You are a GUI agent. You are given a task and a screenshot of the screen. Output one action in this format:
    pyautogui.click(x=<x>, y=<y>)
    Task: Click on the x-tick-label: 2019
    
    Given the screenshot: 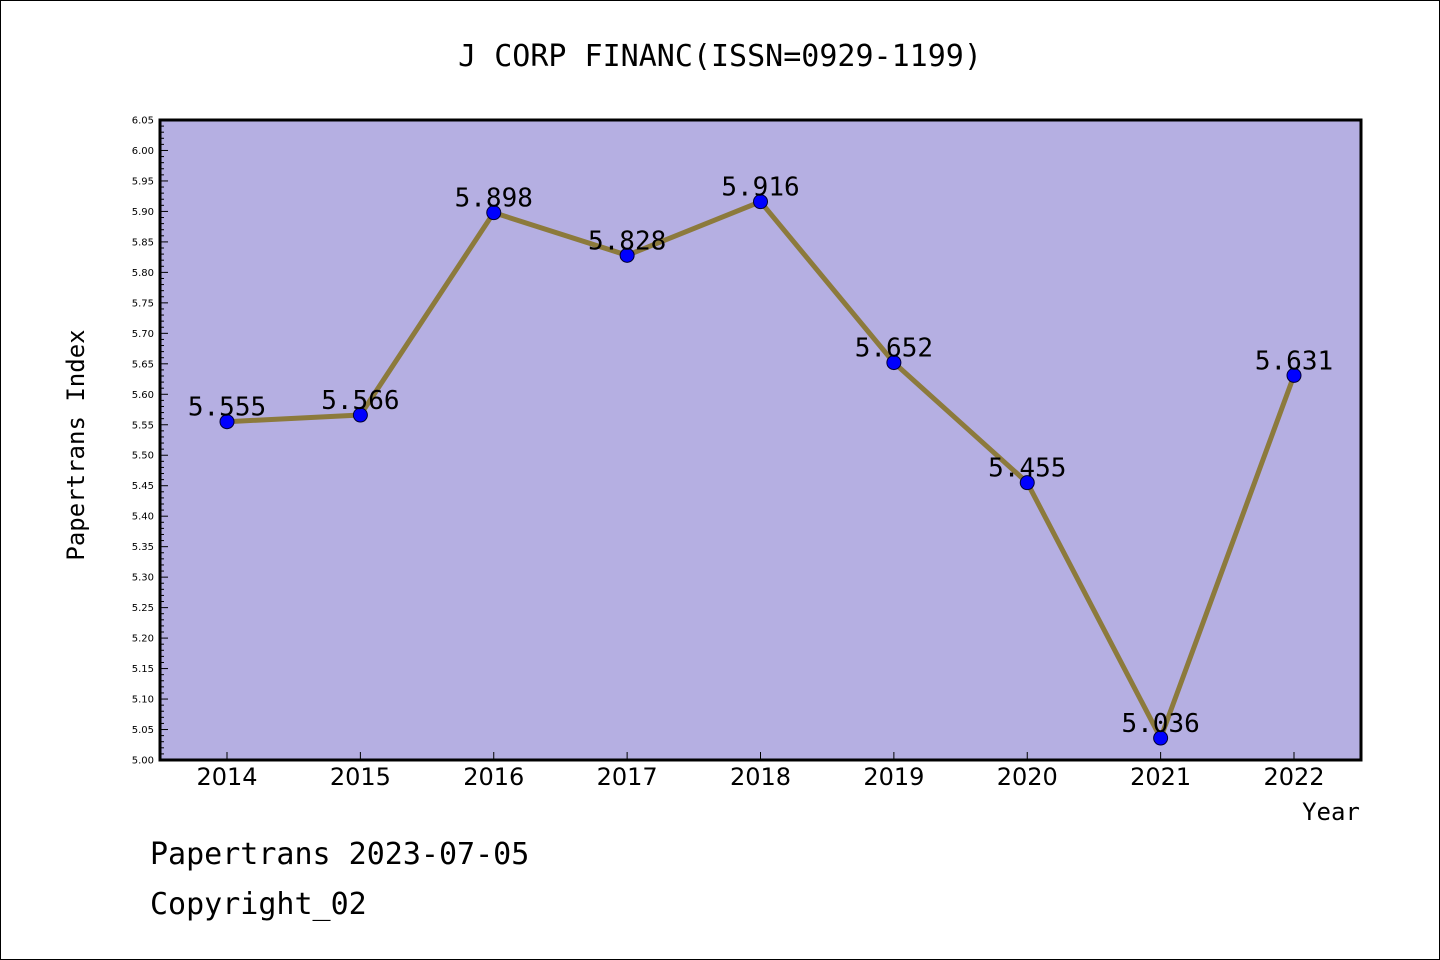 What is the action you would take?
    pyautogui.click(x=893, y=777)
    